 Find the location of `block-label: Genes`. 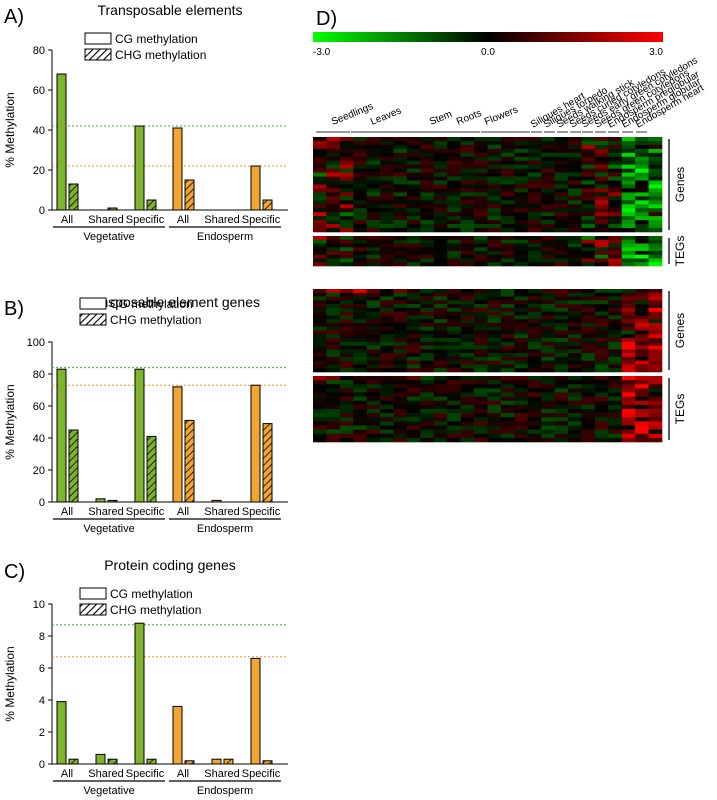

block-label: Genes is located at coordinates (680, 330).